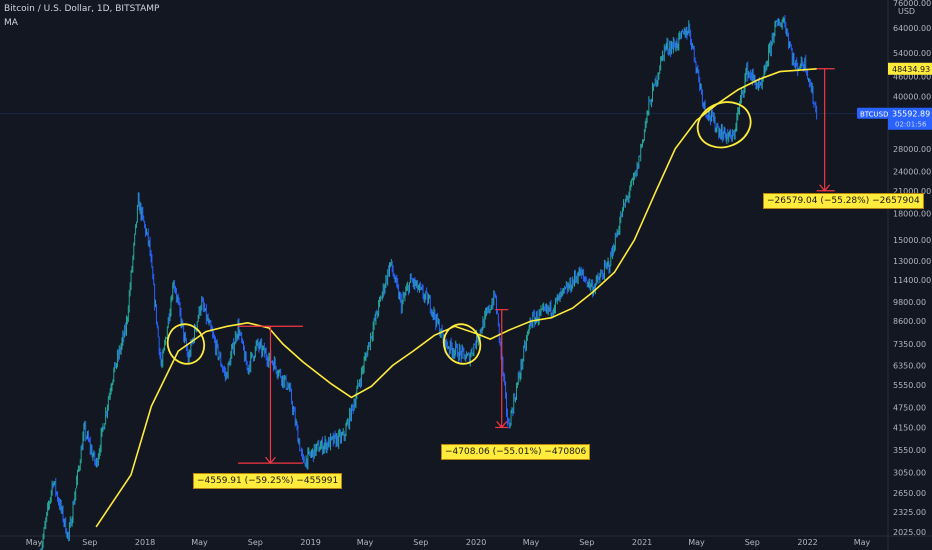 Image resolution: width=932 pixels, height=550 pixels. I want to click on symbol-tag-label: BTCUSD, so click(874, 115).